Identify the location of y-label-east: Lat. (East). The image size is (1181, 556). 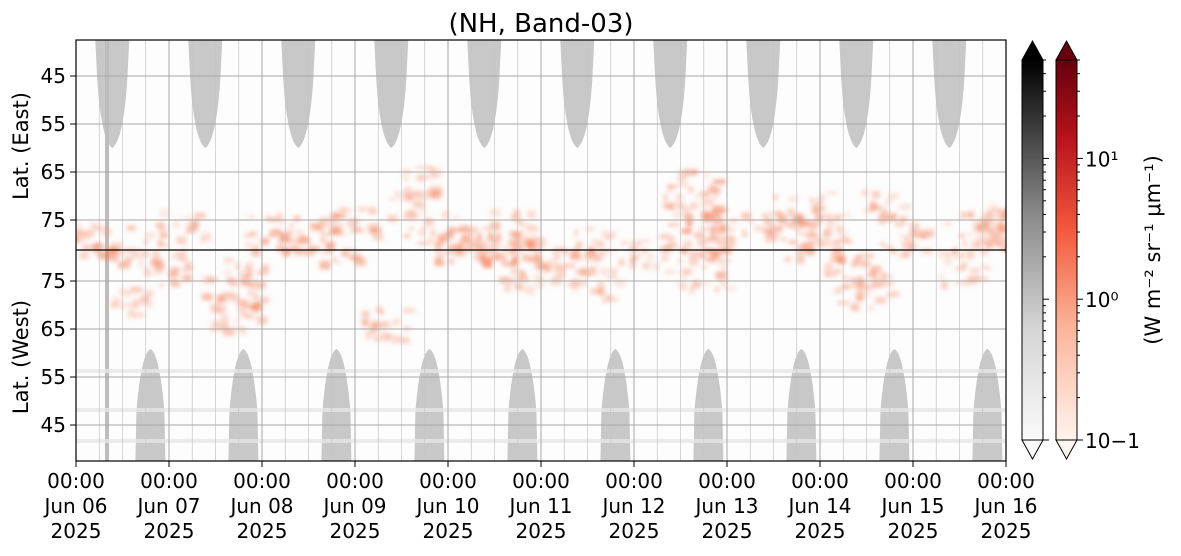
(21, 146).